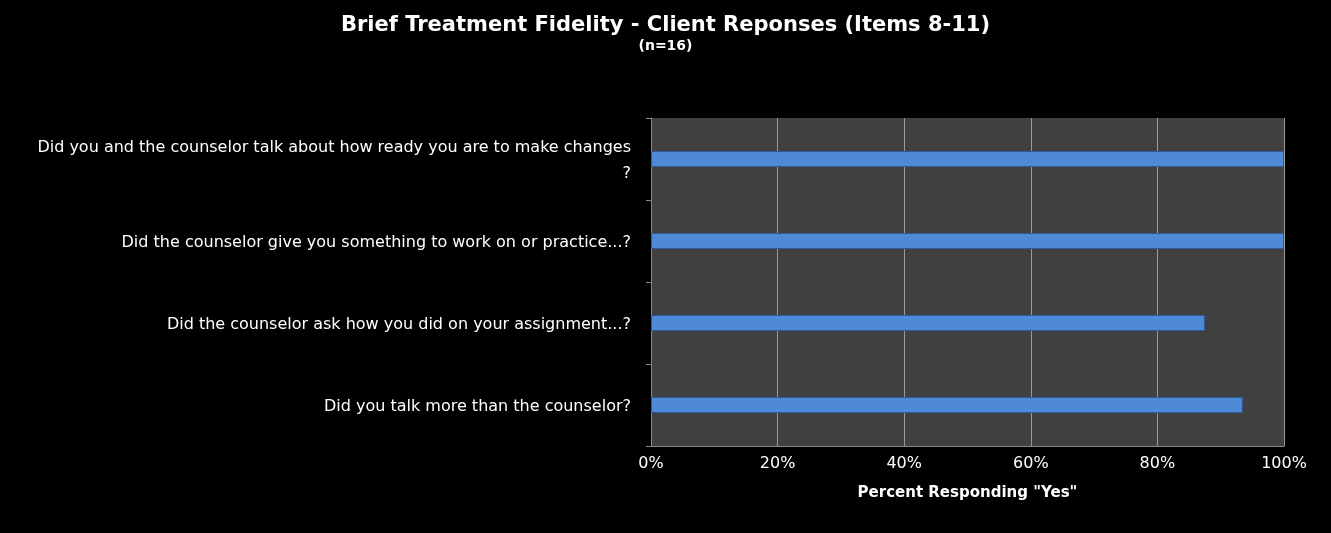 This screenshot has height=533, width=1331. I want to click on x-axis-title: Percent Responding "Yes", so click(967, 491).